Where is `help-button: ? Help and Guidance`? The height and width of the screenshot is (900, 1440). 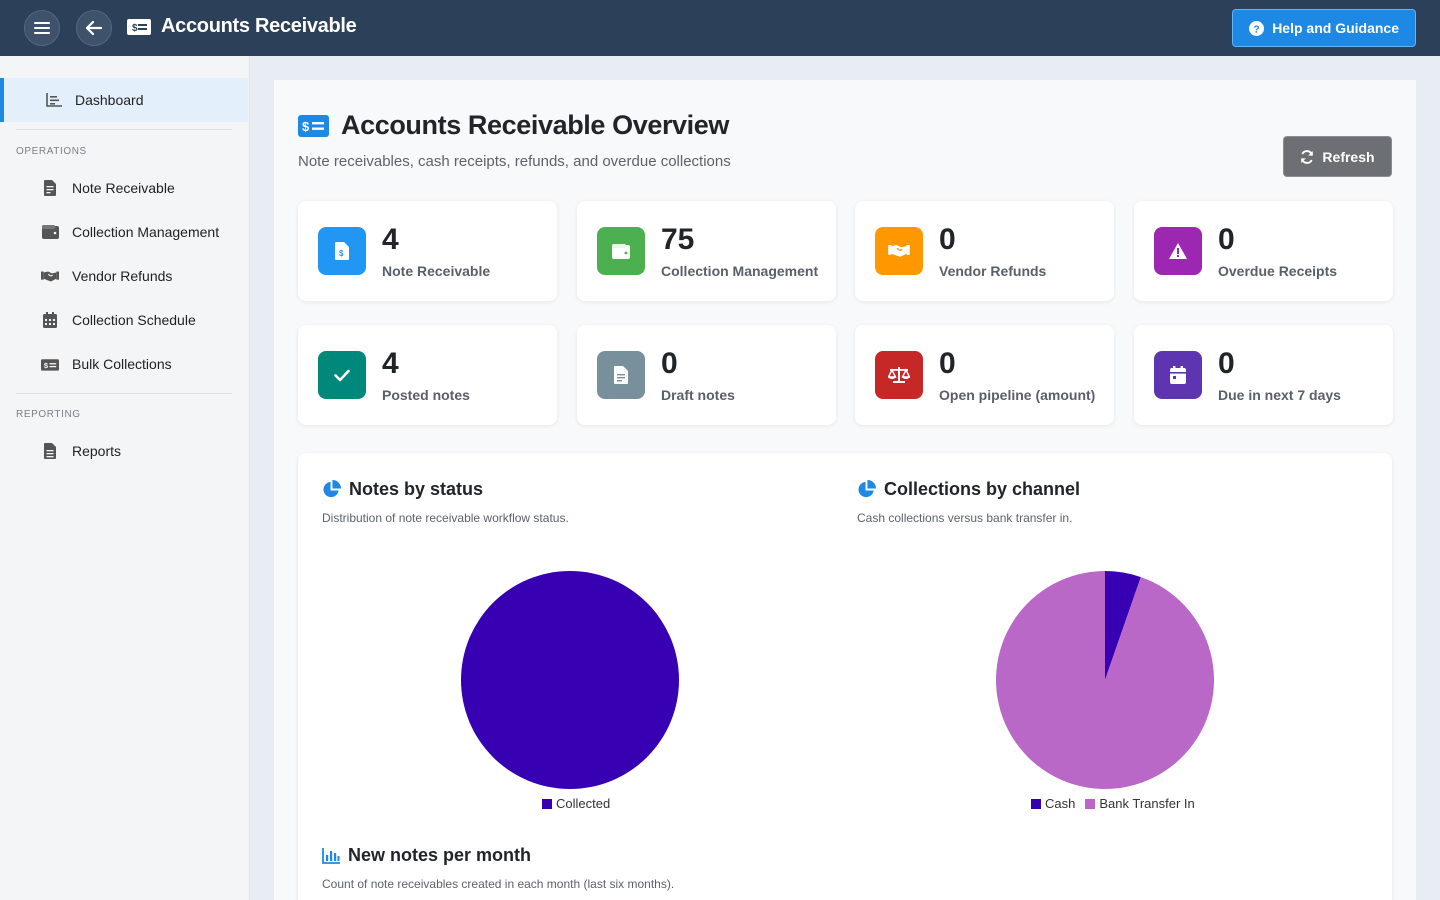
help-button: ? Help and Guidance is located at coordinates (1324, 28).